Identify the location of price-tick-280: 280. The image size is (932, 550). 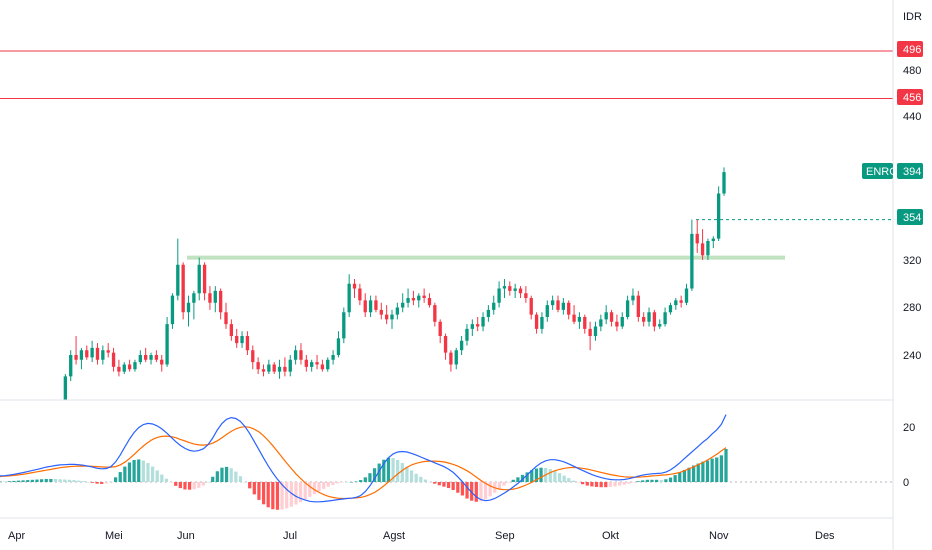
(912, 308).